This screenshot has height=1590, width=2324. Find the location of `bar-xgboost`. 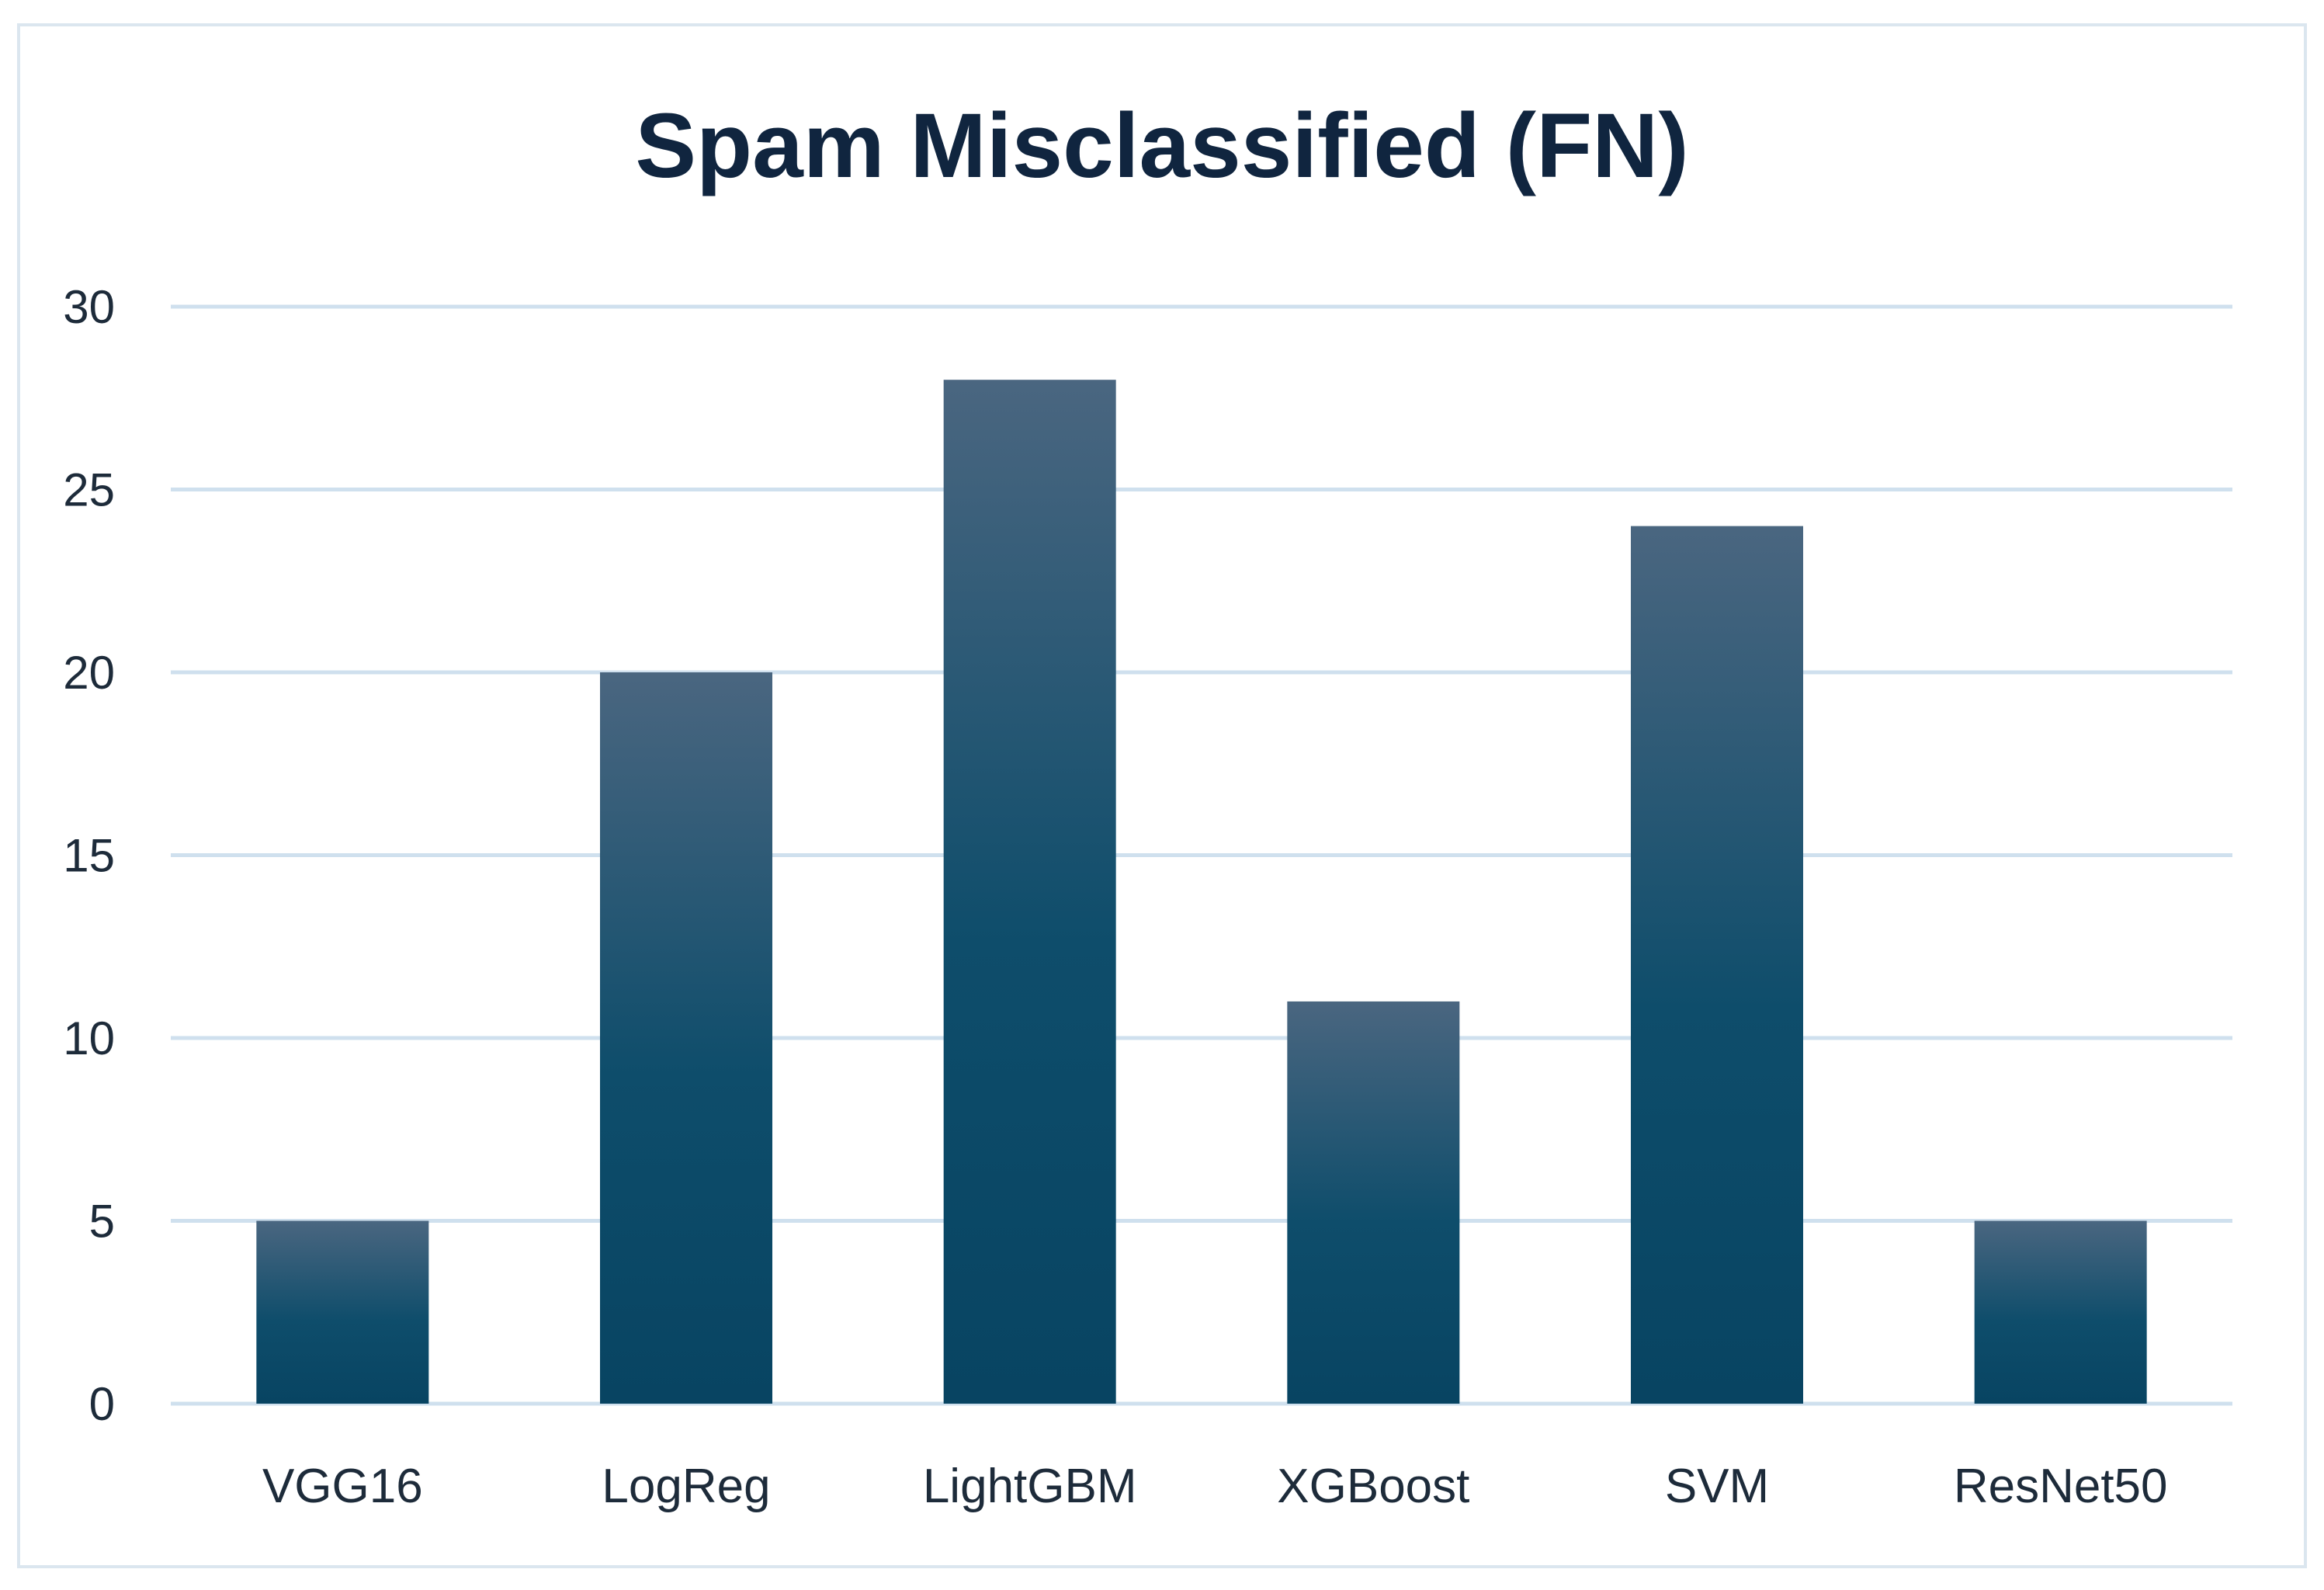

bar-xgboost is located at coordinates (1373, 1202).